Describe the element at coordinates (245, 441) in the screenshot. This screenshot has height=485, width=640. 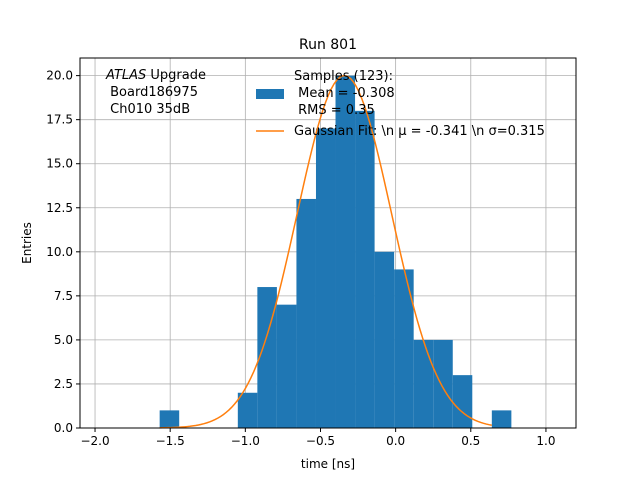
I see `x-tick-label: −1.0` at that location.